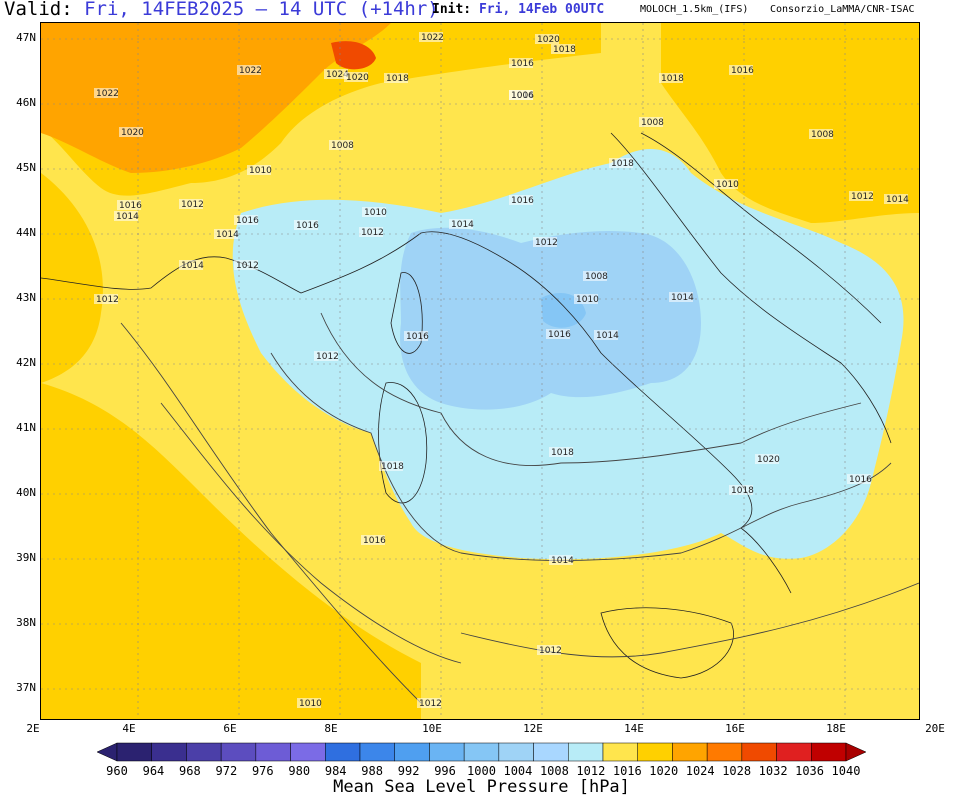 This screenshot has height=800, width=963. Describe the element at coordinates (481, 787) in the screenshot. I see `colorbar-title: Mean Sea Level Pressure [hPa]` at that location.